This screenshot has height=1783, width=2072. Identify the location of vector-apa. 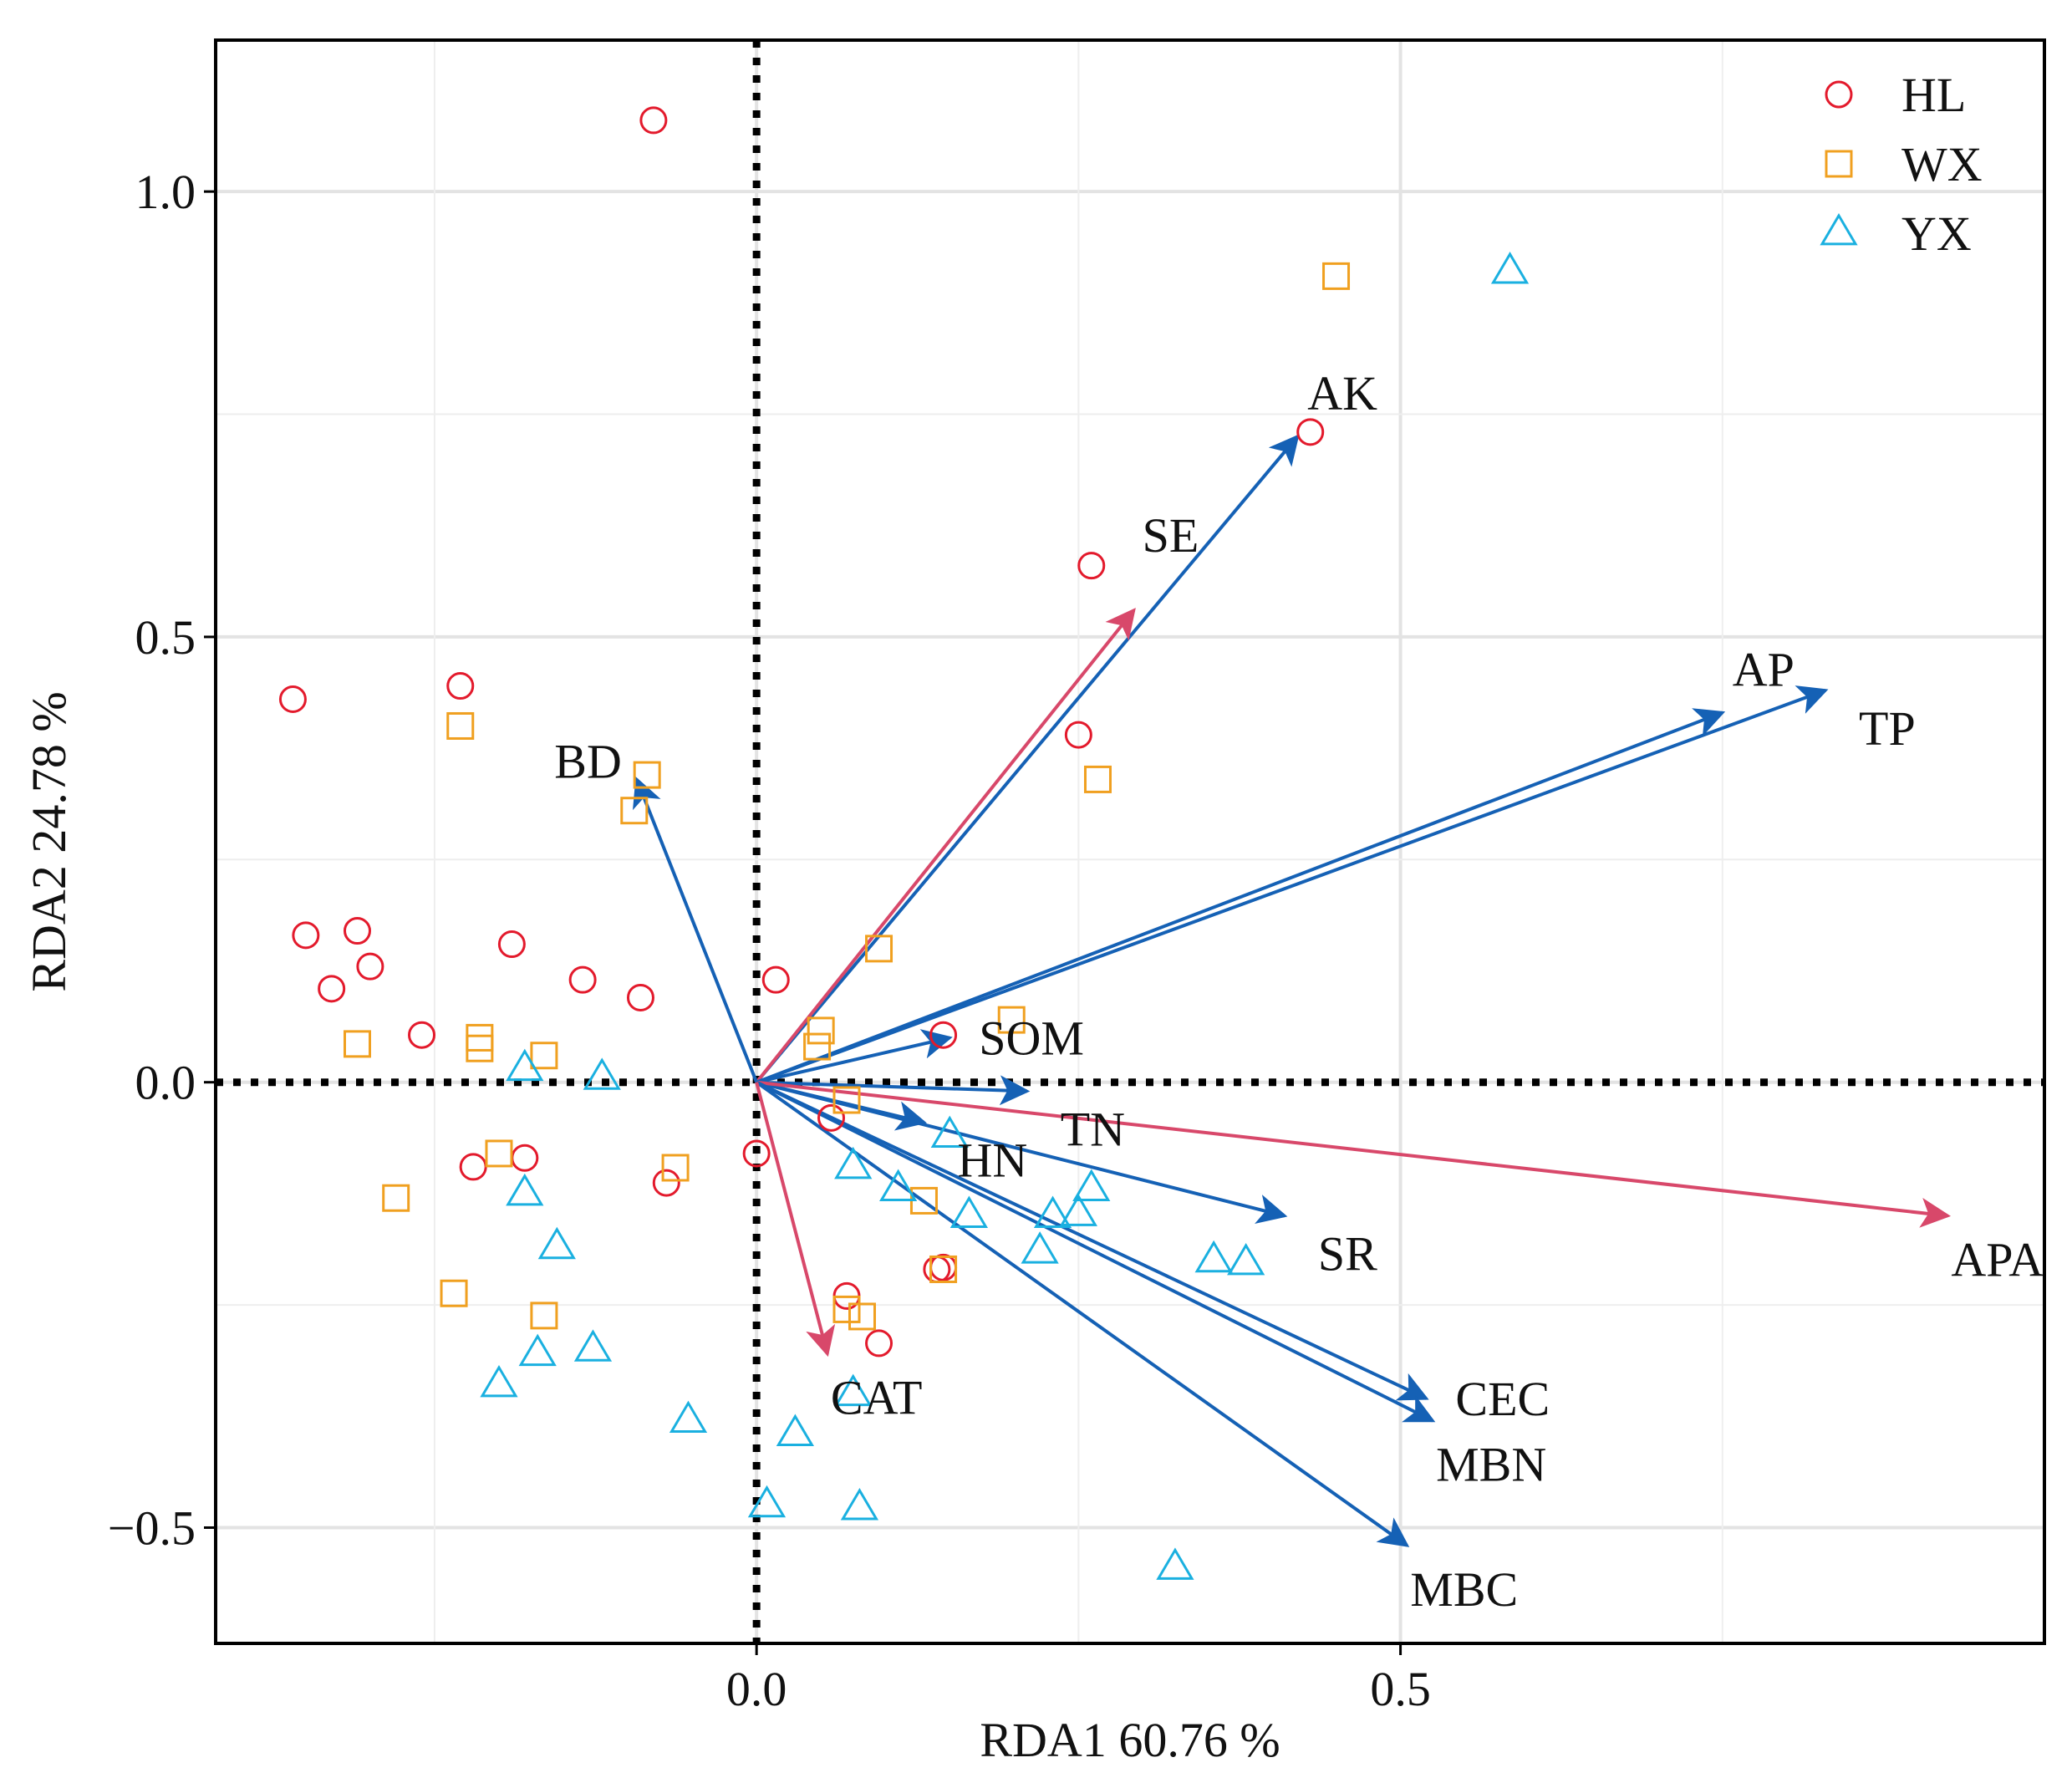
(1354, 1154).